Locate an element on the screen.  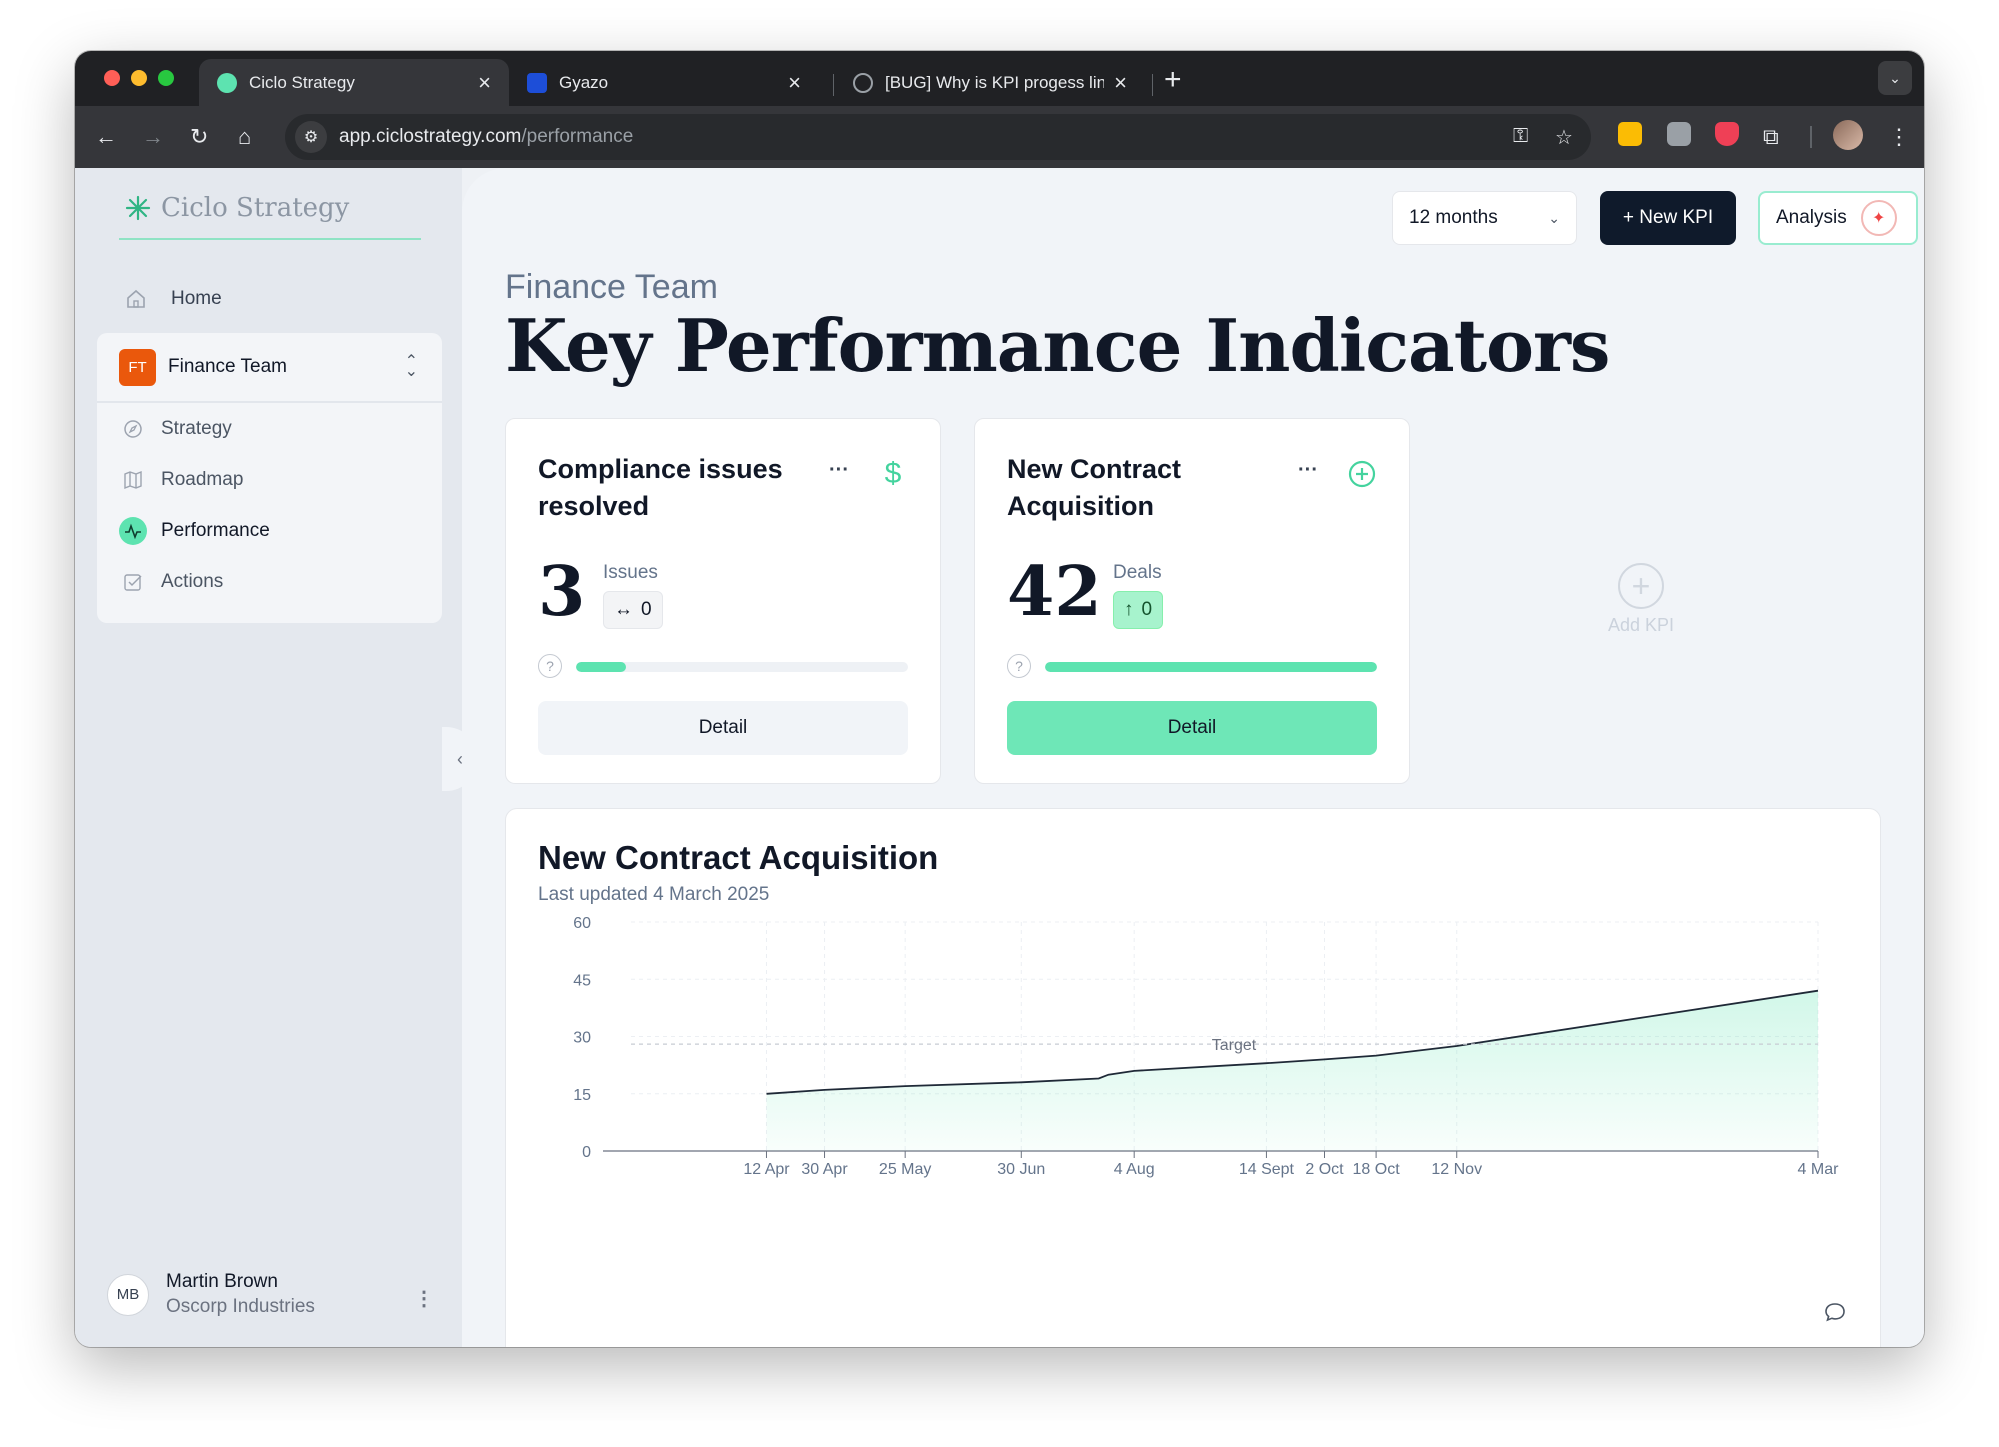
y-tick-label: 60 is located at coordinates (582, 923).